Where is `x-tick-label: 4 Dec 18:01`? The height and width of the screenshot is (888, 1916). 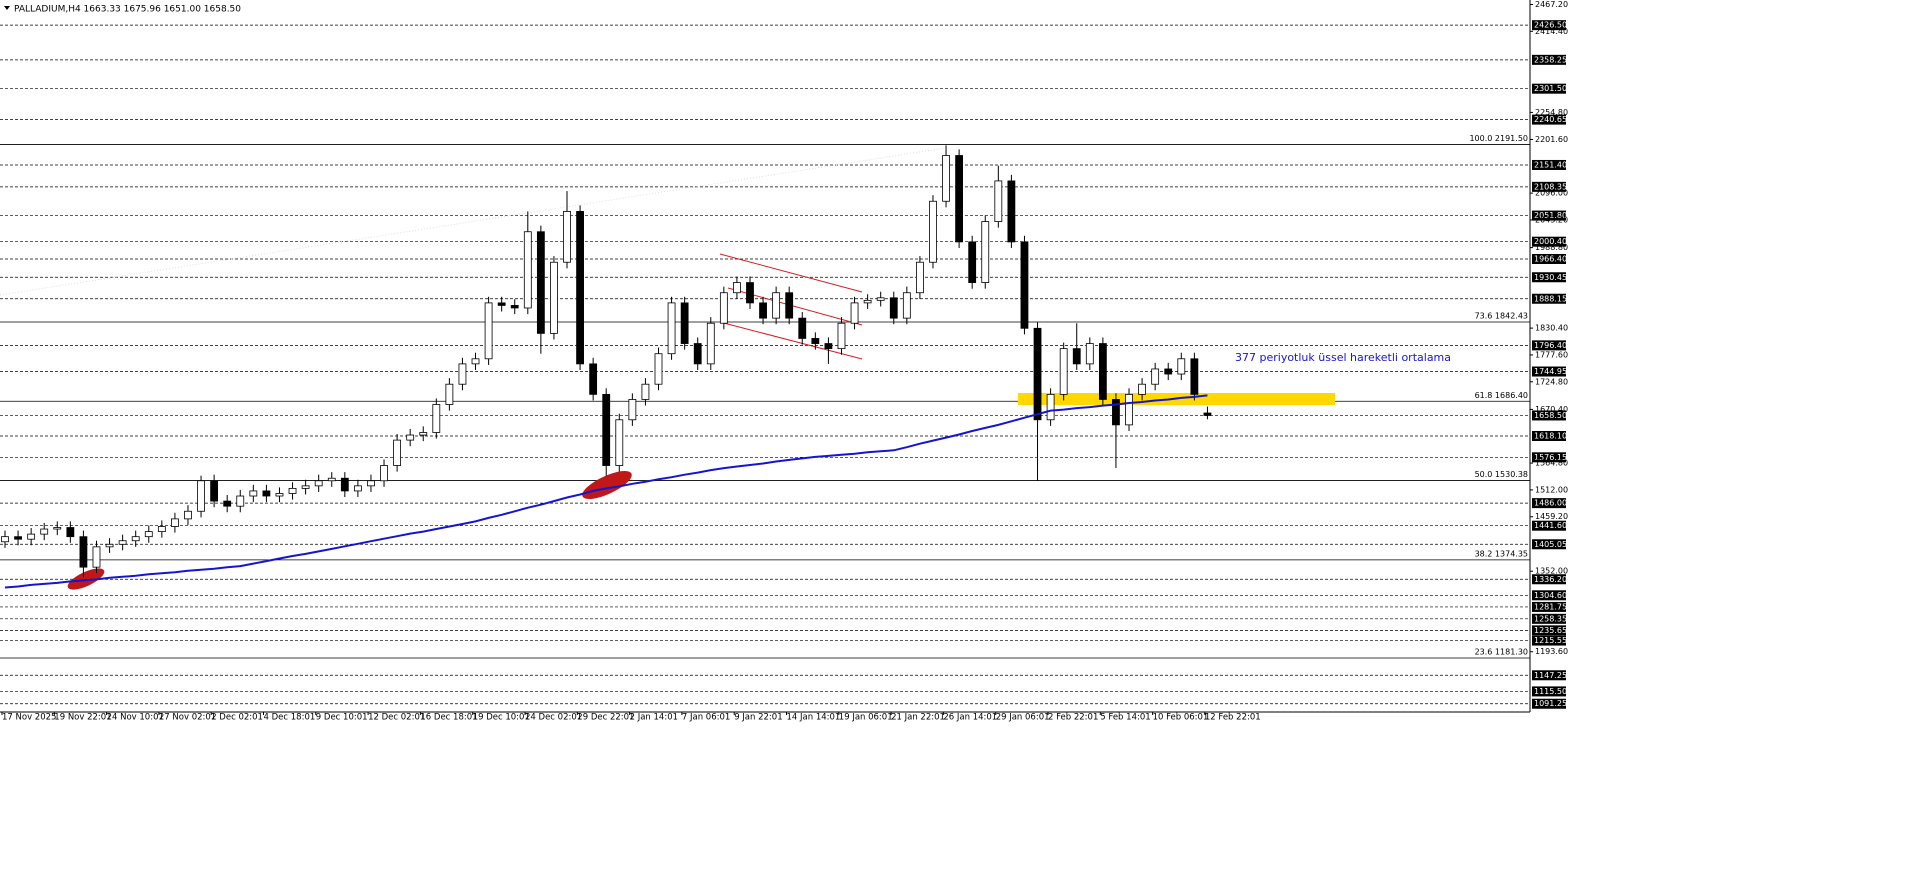
x-tick-label: 4 Dec 18:01 is located at coordinates (290, 718).